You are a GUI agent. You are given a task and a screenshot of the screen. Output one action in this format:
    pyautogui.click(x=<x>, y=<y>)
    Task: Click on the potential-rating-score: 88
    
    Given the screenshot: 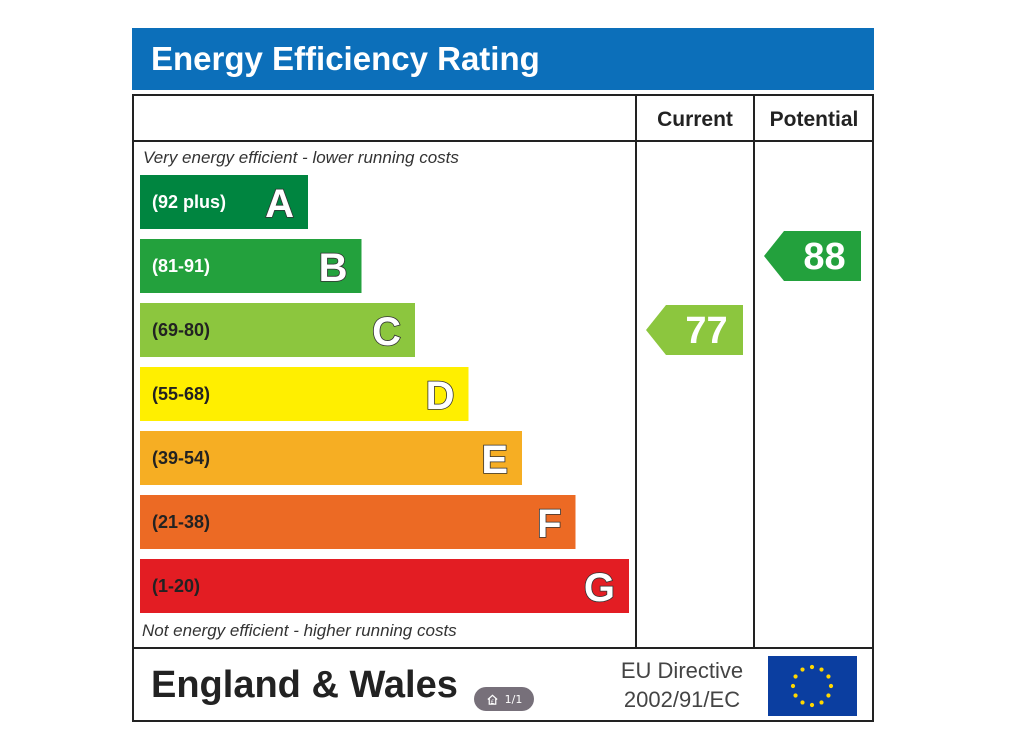 What is the action you would take?
    pyautogui.click(x=824, y=257)
    